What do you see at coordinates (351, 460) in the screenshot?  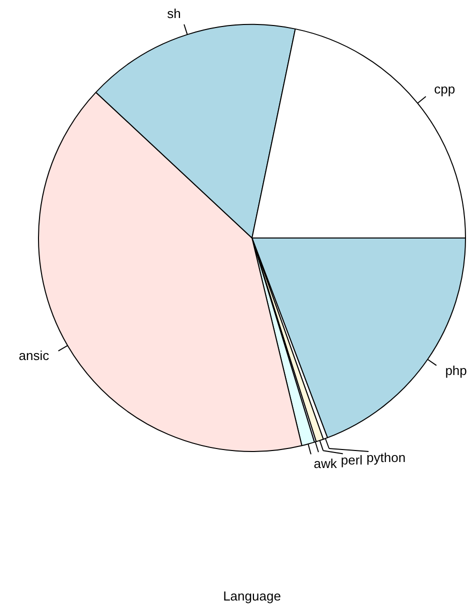 I see `slice-label: perl` at bounding box center [351, 460].